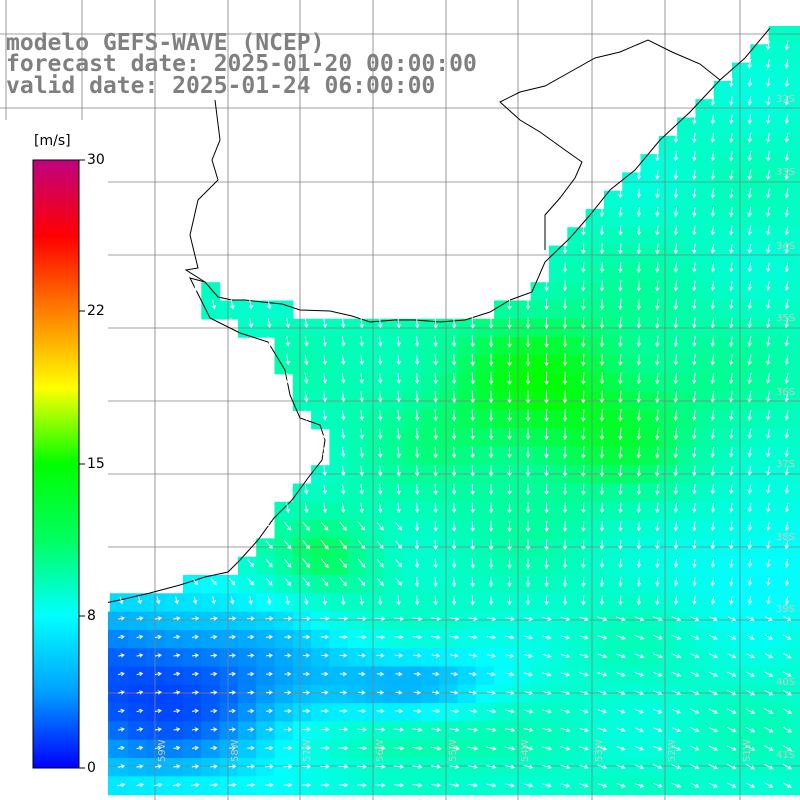 The image size is (800, 800). Describe the element at coordinates (747, 750) in the screenshot. I see `longitude-label: 51W` at that location.